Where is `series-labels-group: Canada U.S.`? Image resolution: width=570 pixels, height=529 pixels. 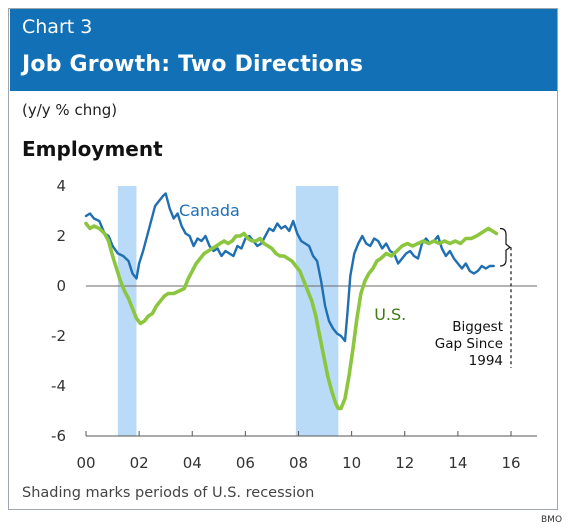 series-labels-group: Canada U.S. is located at coordinates (292, 262).